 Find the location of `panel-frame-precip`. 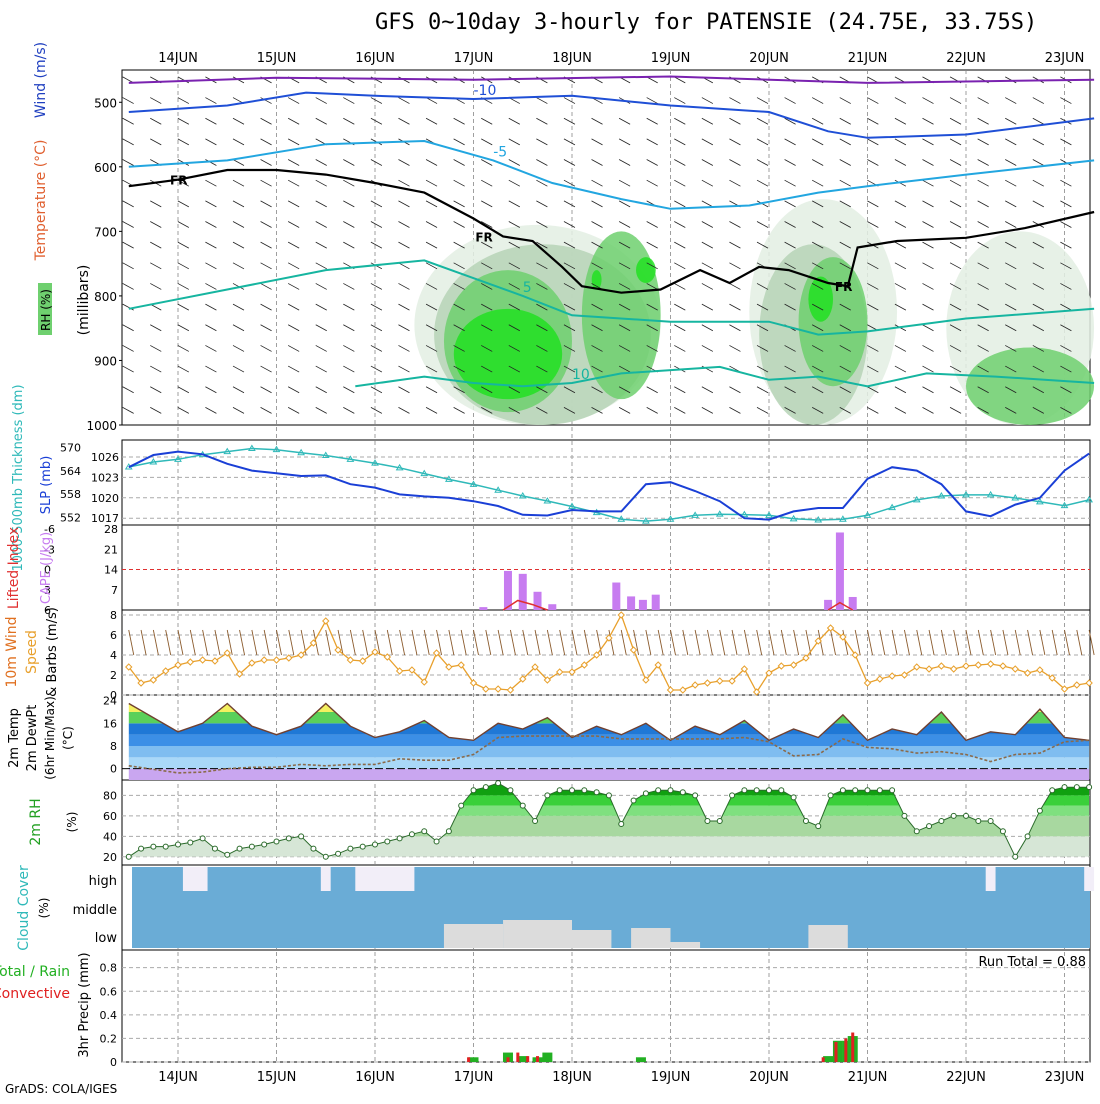

panel-frame-precip is located at coordinates (606, 1006).